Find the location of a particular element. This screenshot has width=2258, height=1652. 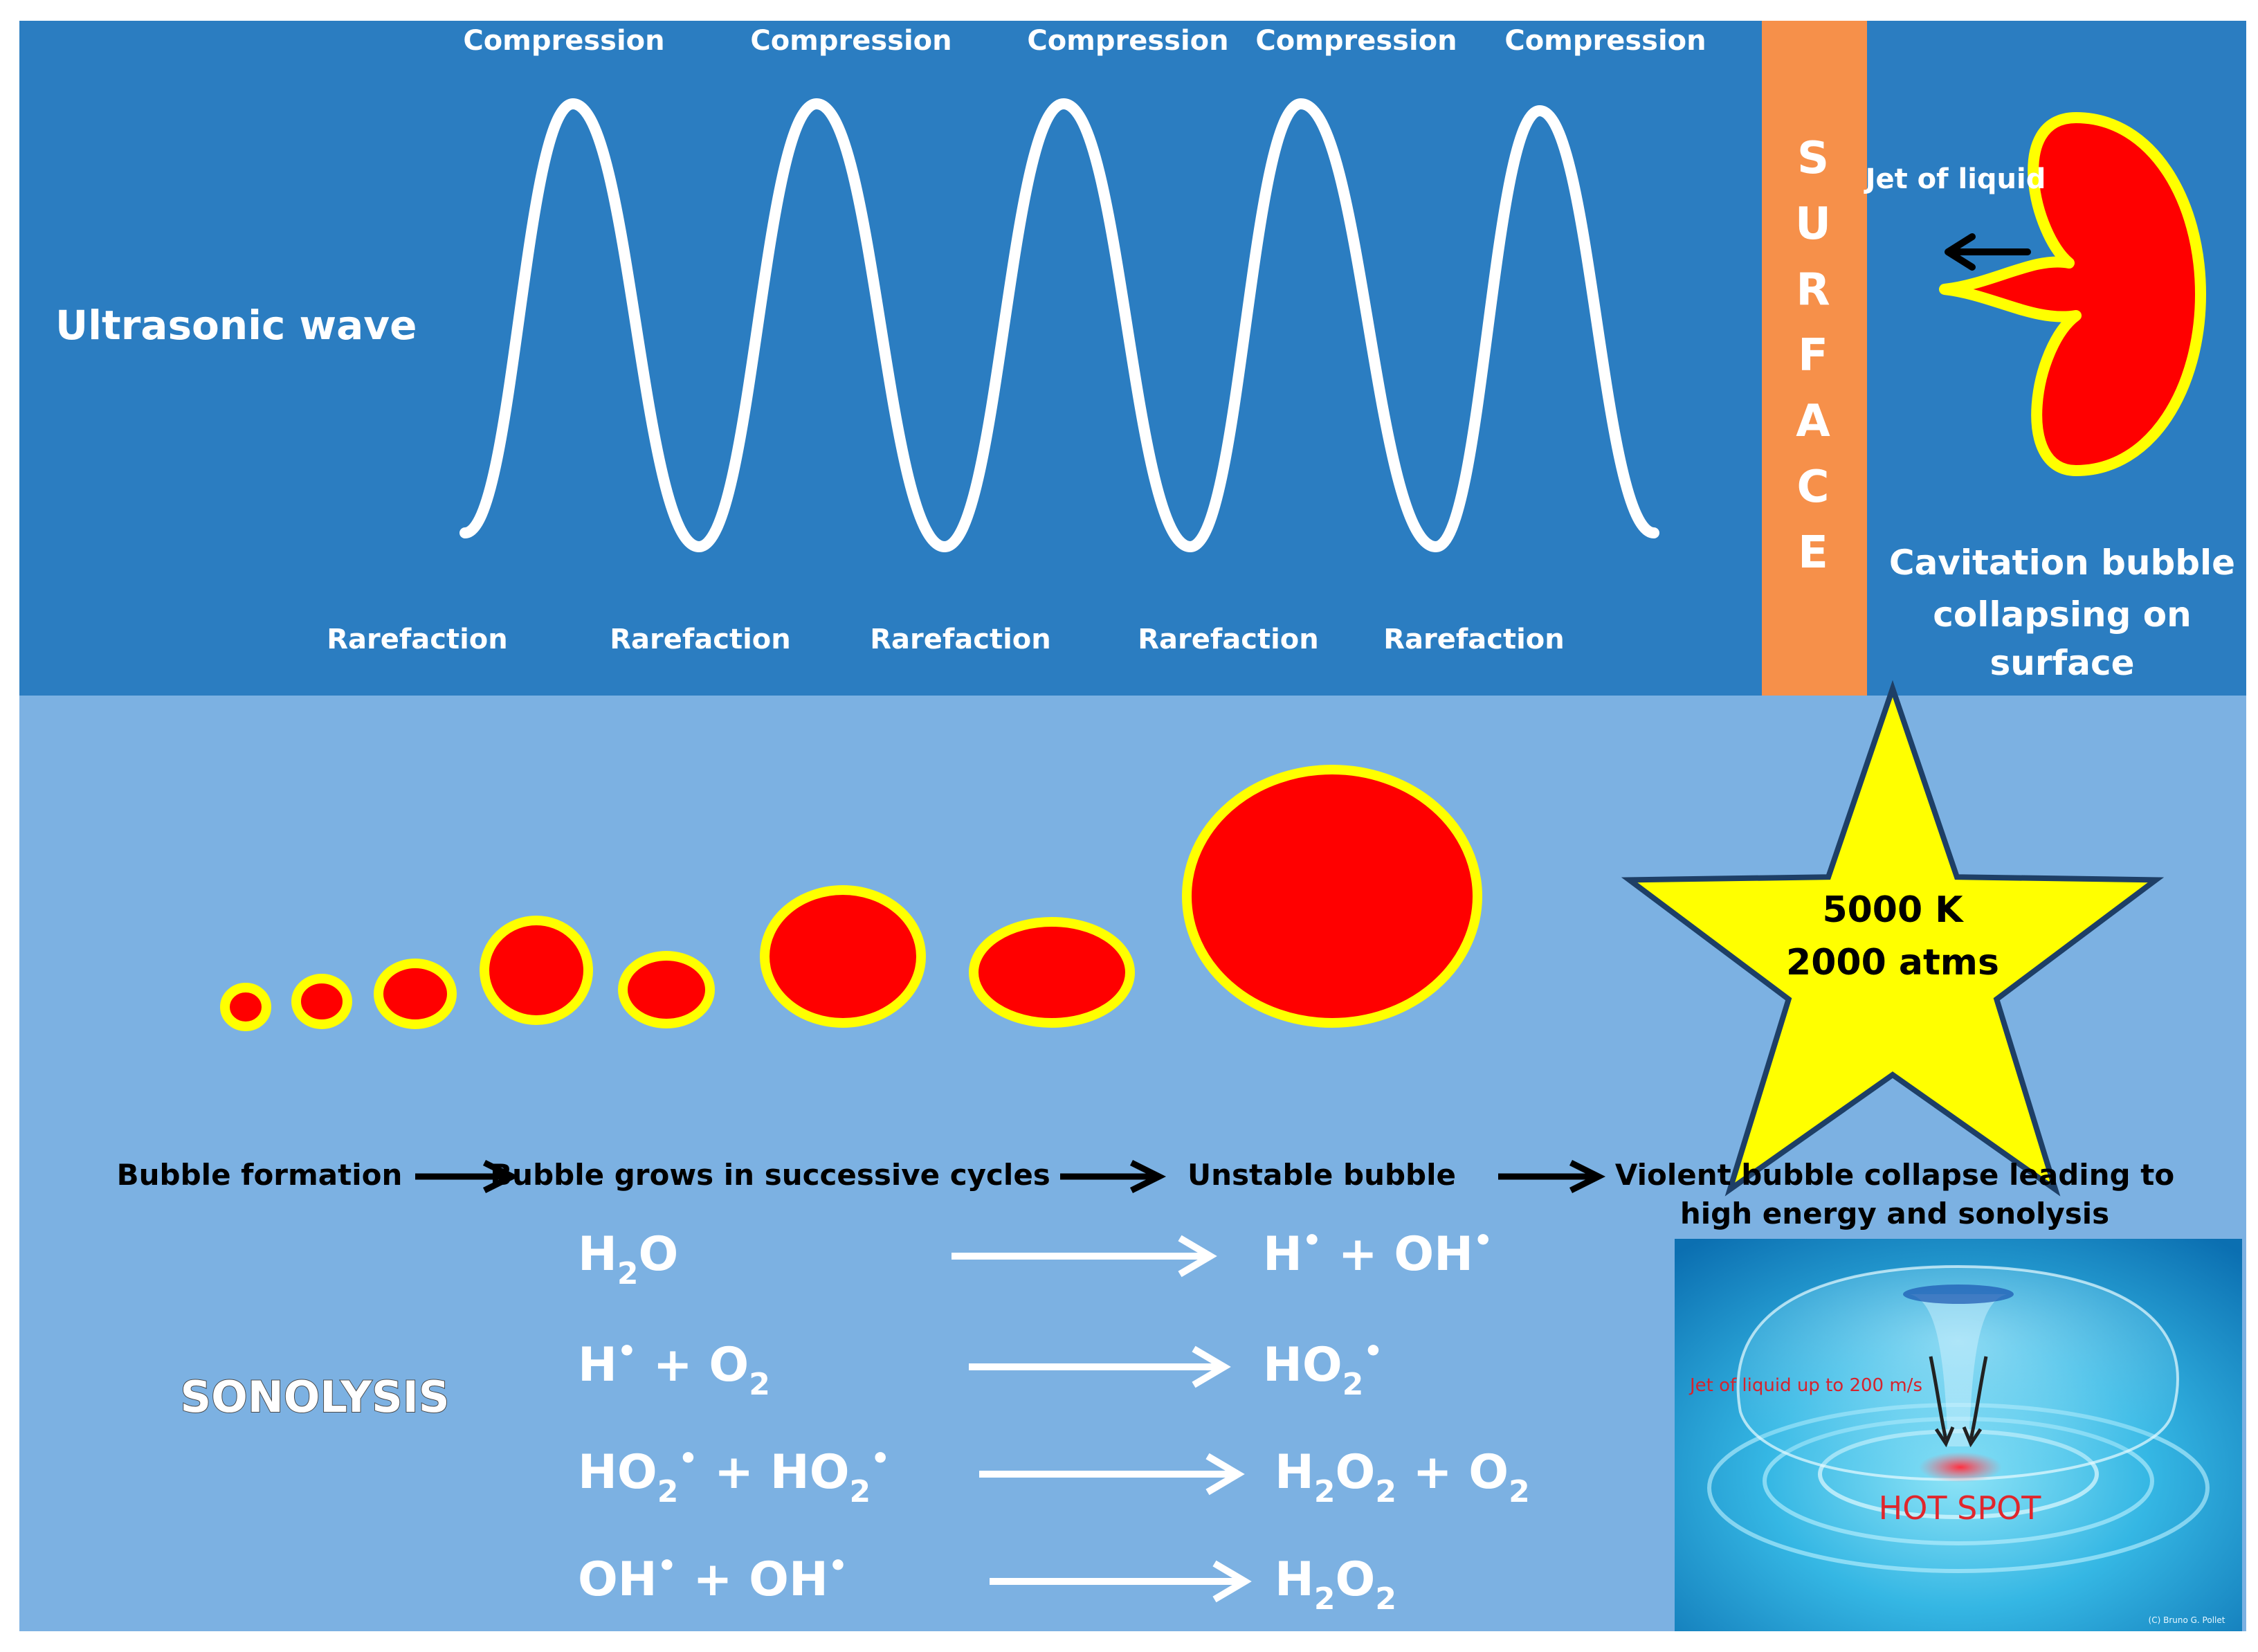

stage-violent-collapse: high energy and sonolysis is located at coordinates (1895, 1214).